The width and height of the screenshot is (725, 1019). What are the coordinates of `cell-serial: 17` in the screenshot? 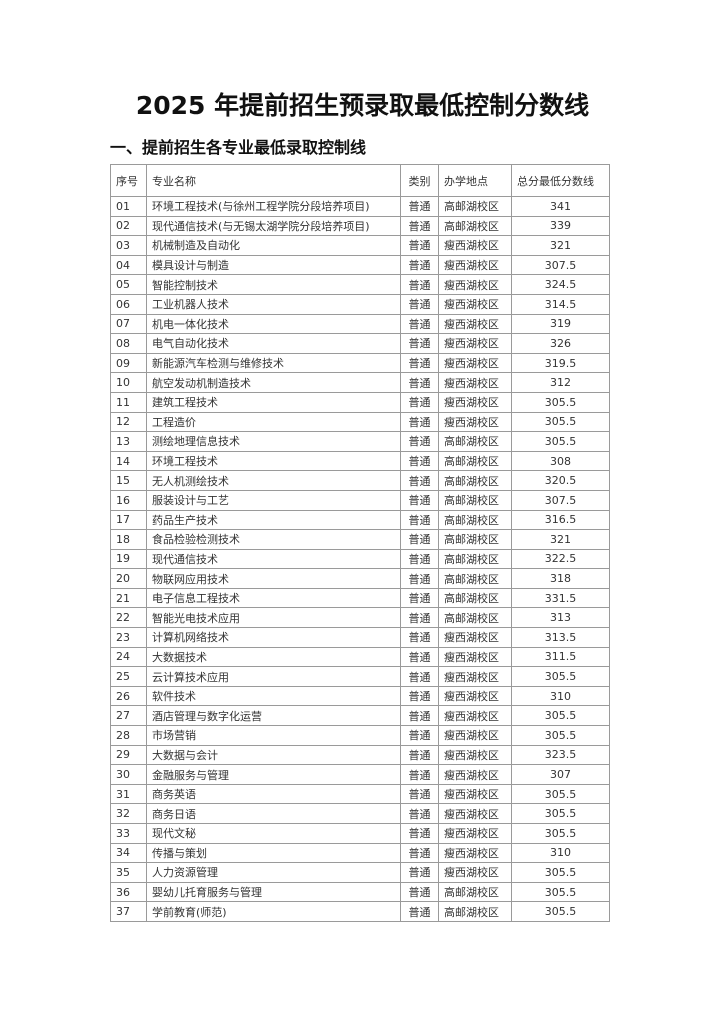 It's located at (128, 520).